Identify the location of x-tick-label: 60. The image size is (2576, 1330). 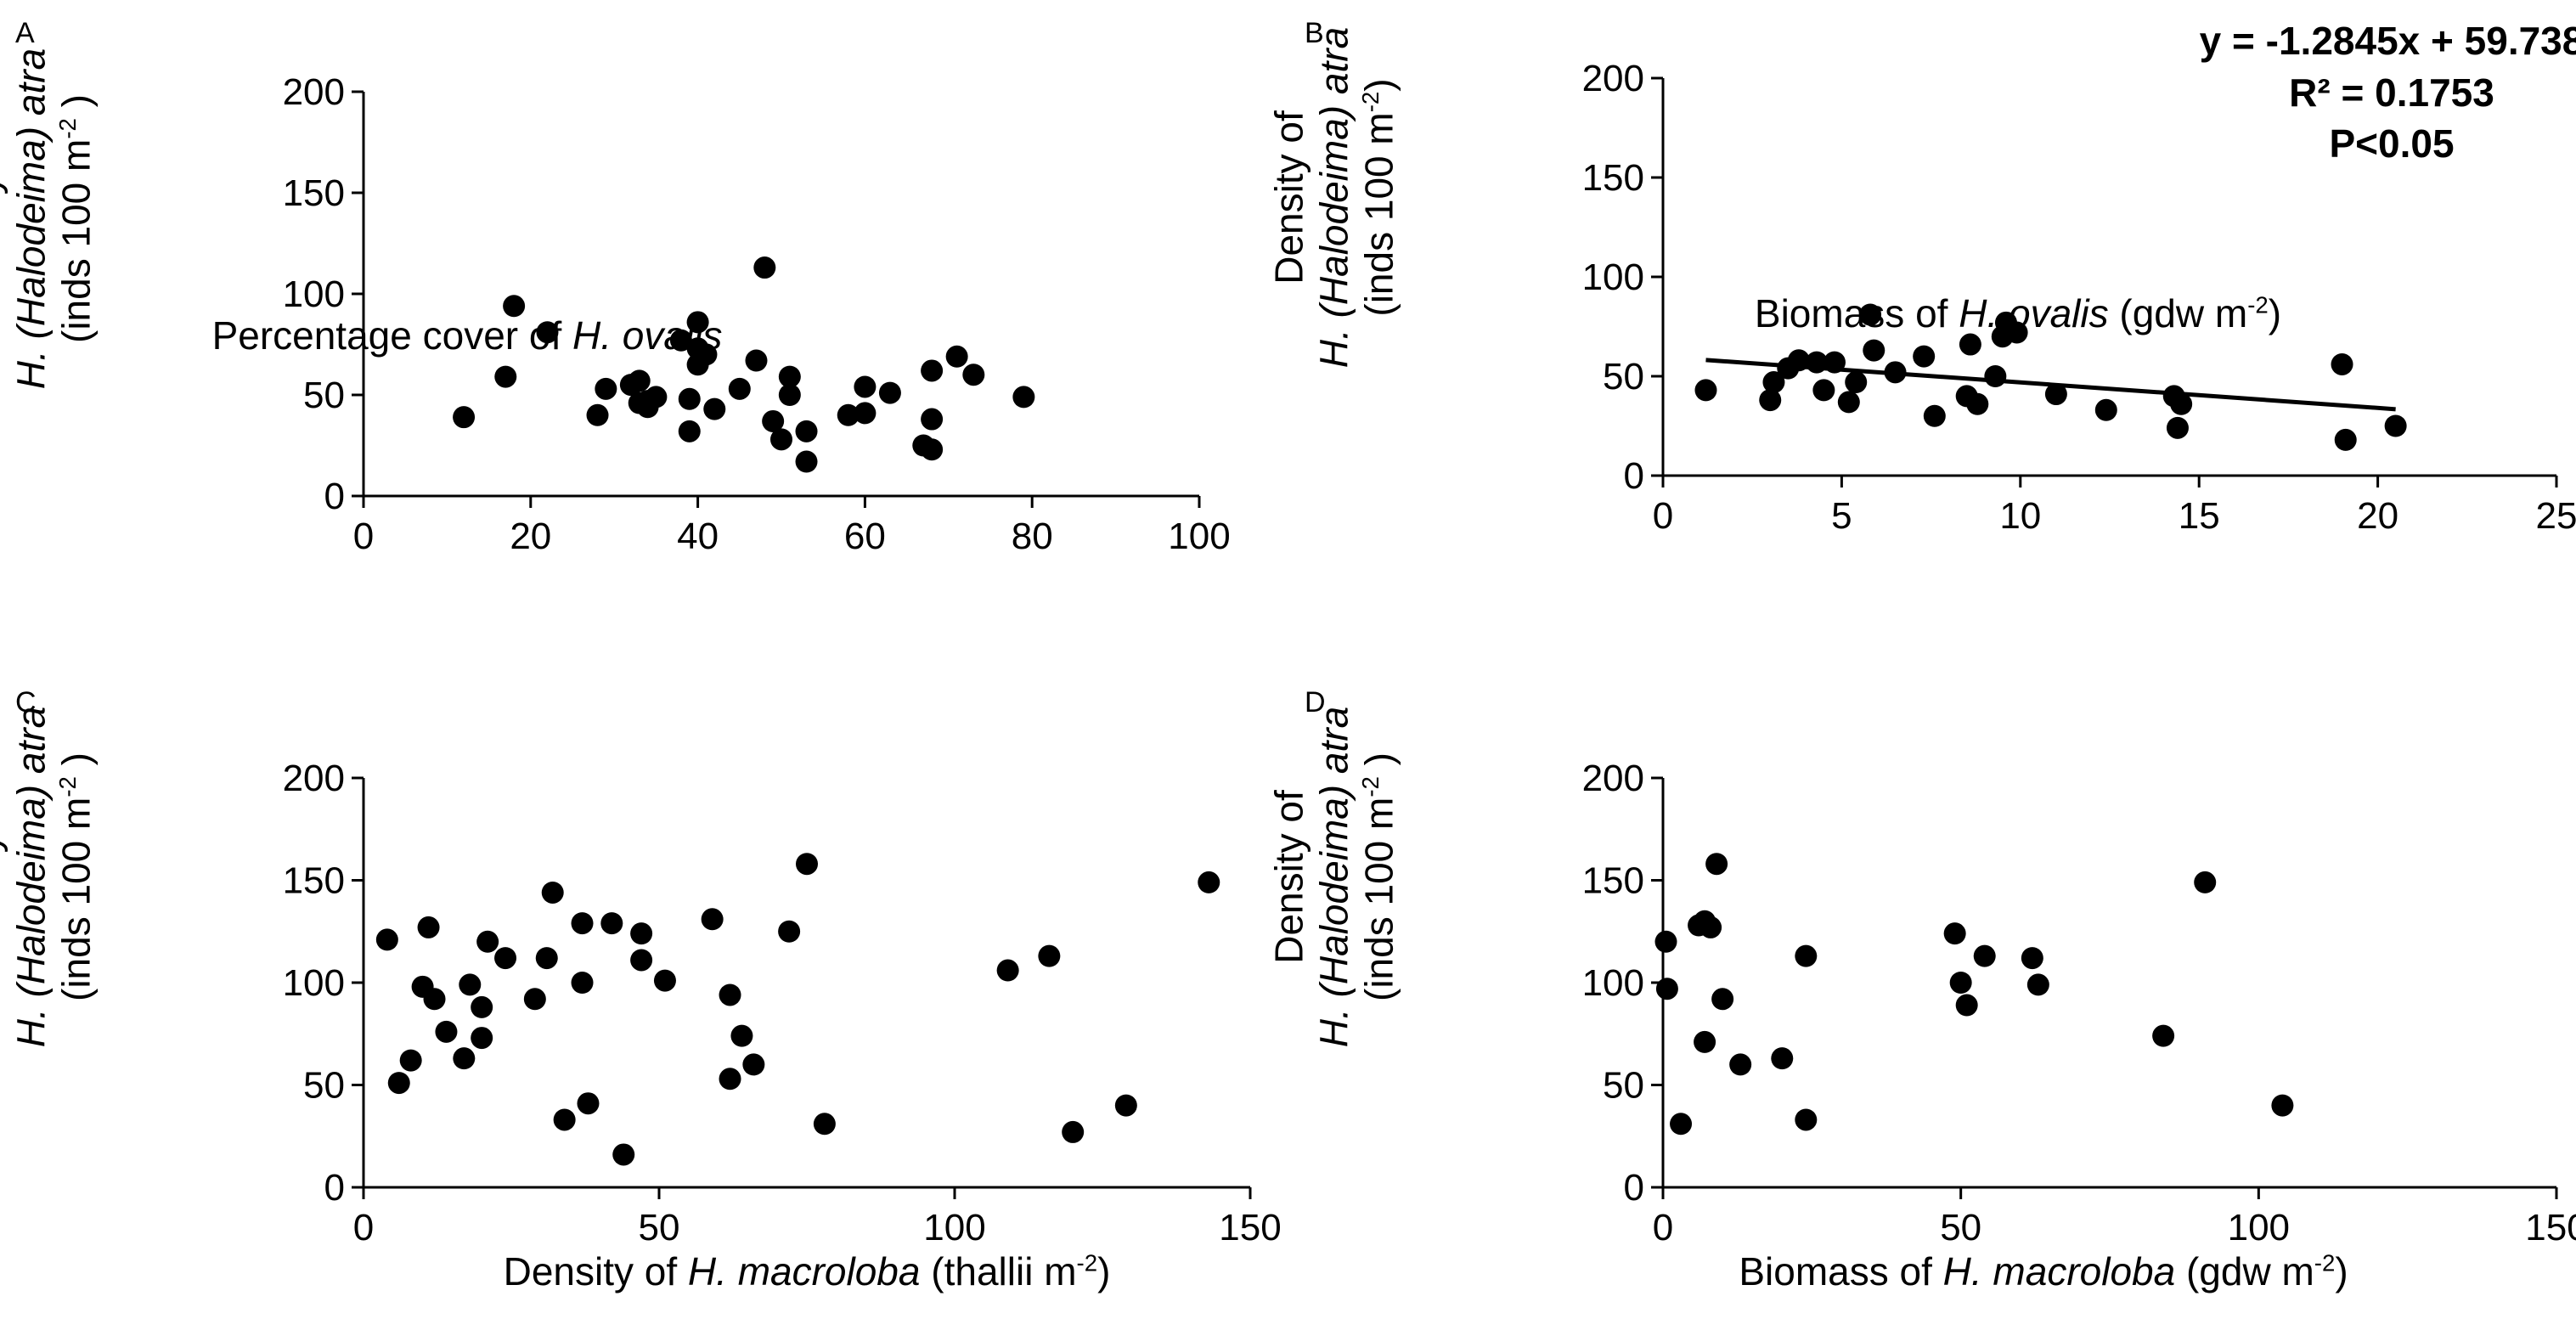
(865, 536).